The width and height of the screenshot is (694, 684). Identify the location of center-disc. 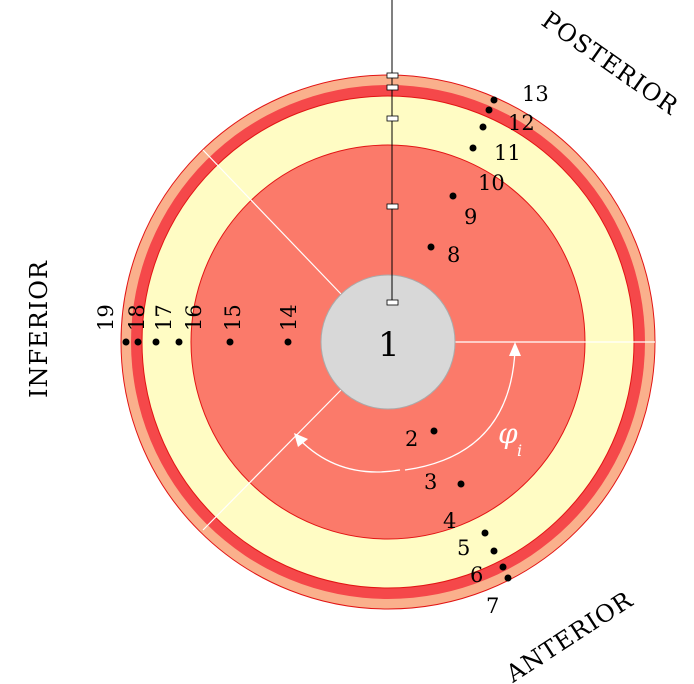
(388, 342).